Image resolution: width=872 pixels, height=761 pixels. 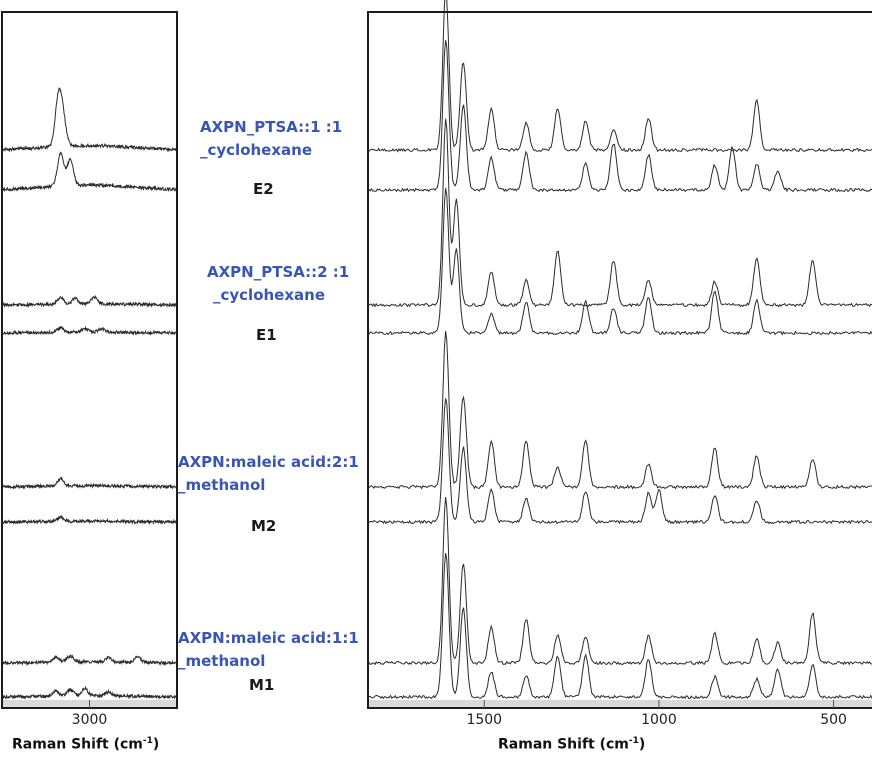 What do you see at coordinates (222, 485) in the screenshot?
I see `sample-label-m2-name-line2: _methanol` at bounding box center [222, 485].